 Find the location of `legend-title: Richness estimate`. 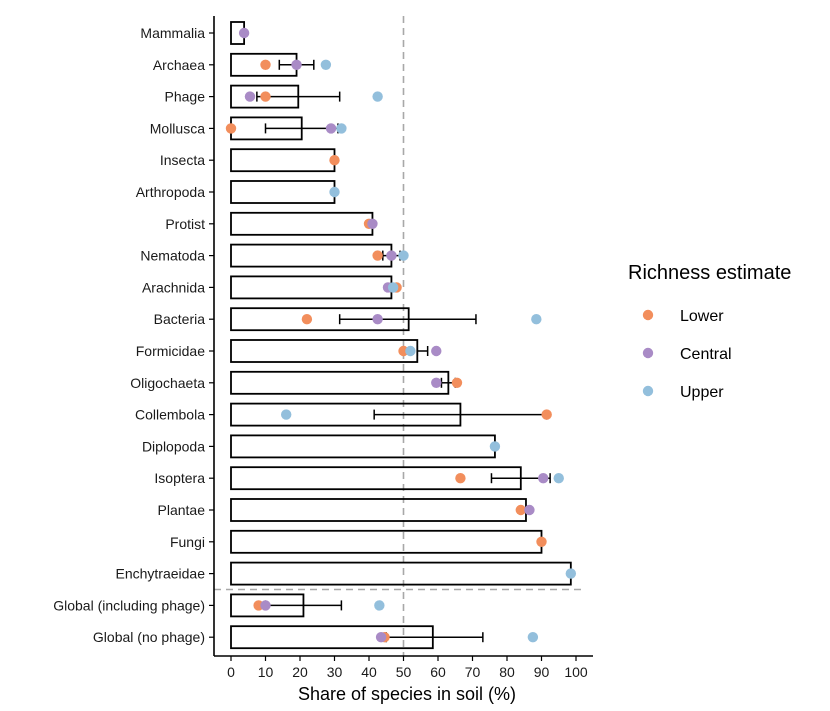

legend-title: Richness estimate is located at coordinates (709, 273).